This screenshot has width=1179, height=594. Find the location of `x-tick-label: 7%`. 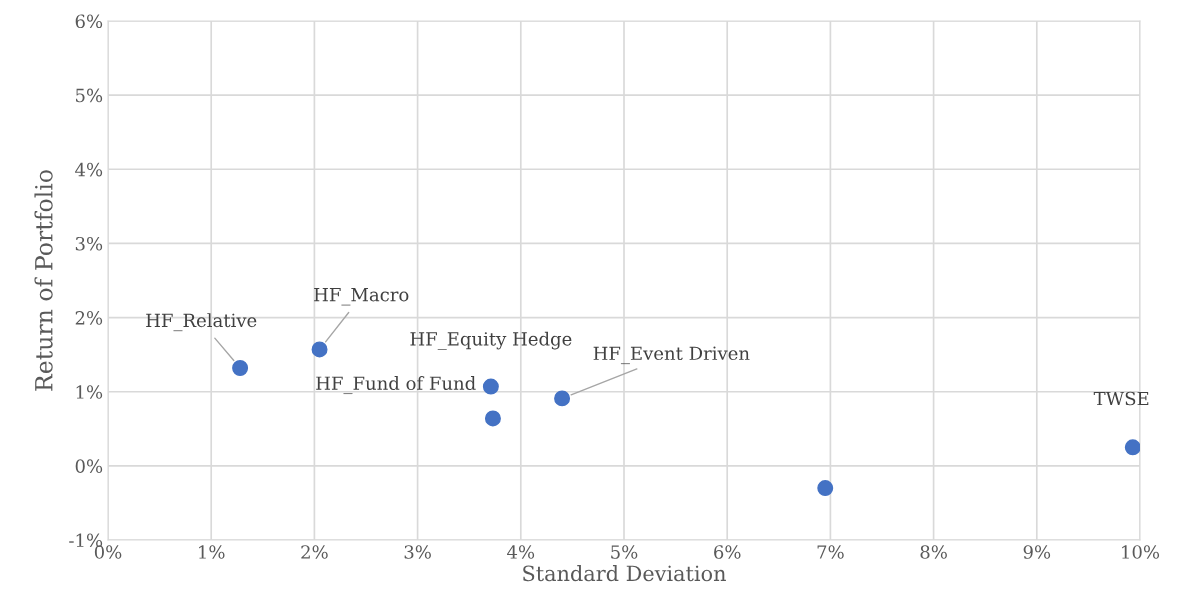

x-tick-label: 7% is located at coordinates (830, 552).